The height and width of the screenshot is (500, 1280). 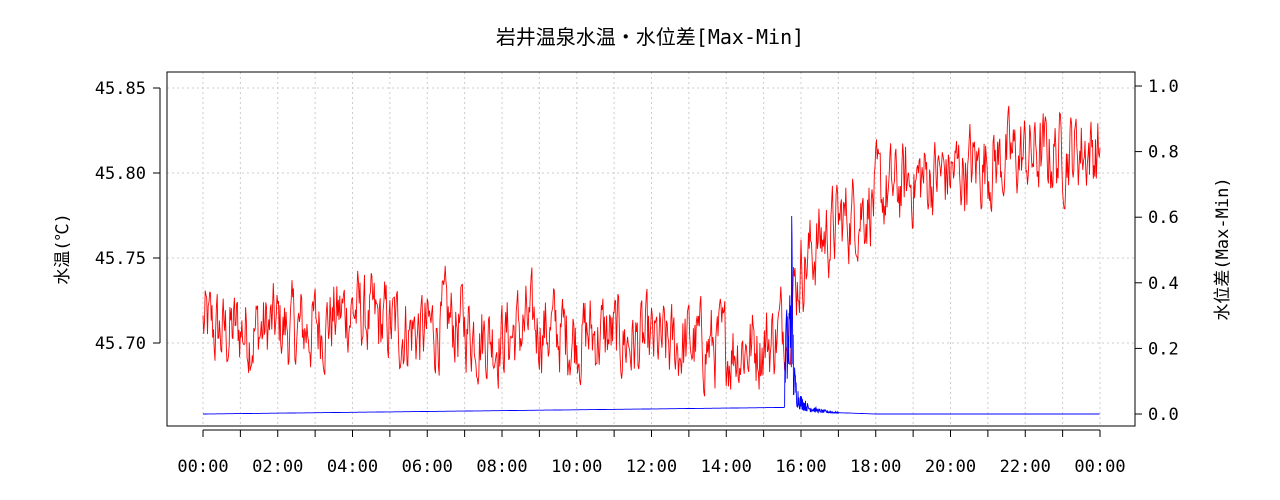 What do you see at coordinates (576, 467) in the screenshot?
I see `x-tick-label: 10:00` at bounding box center [576, 467].